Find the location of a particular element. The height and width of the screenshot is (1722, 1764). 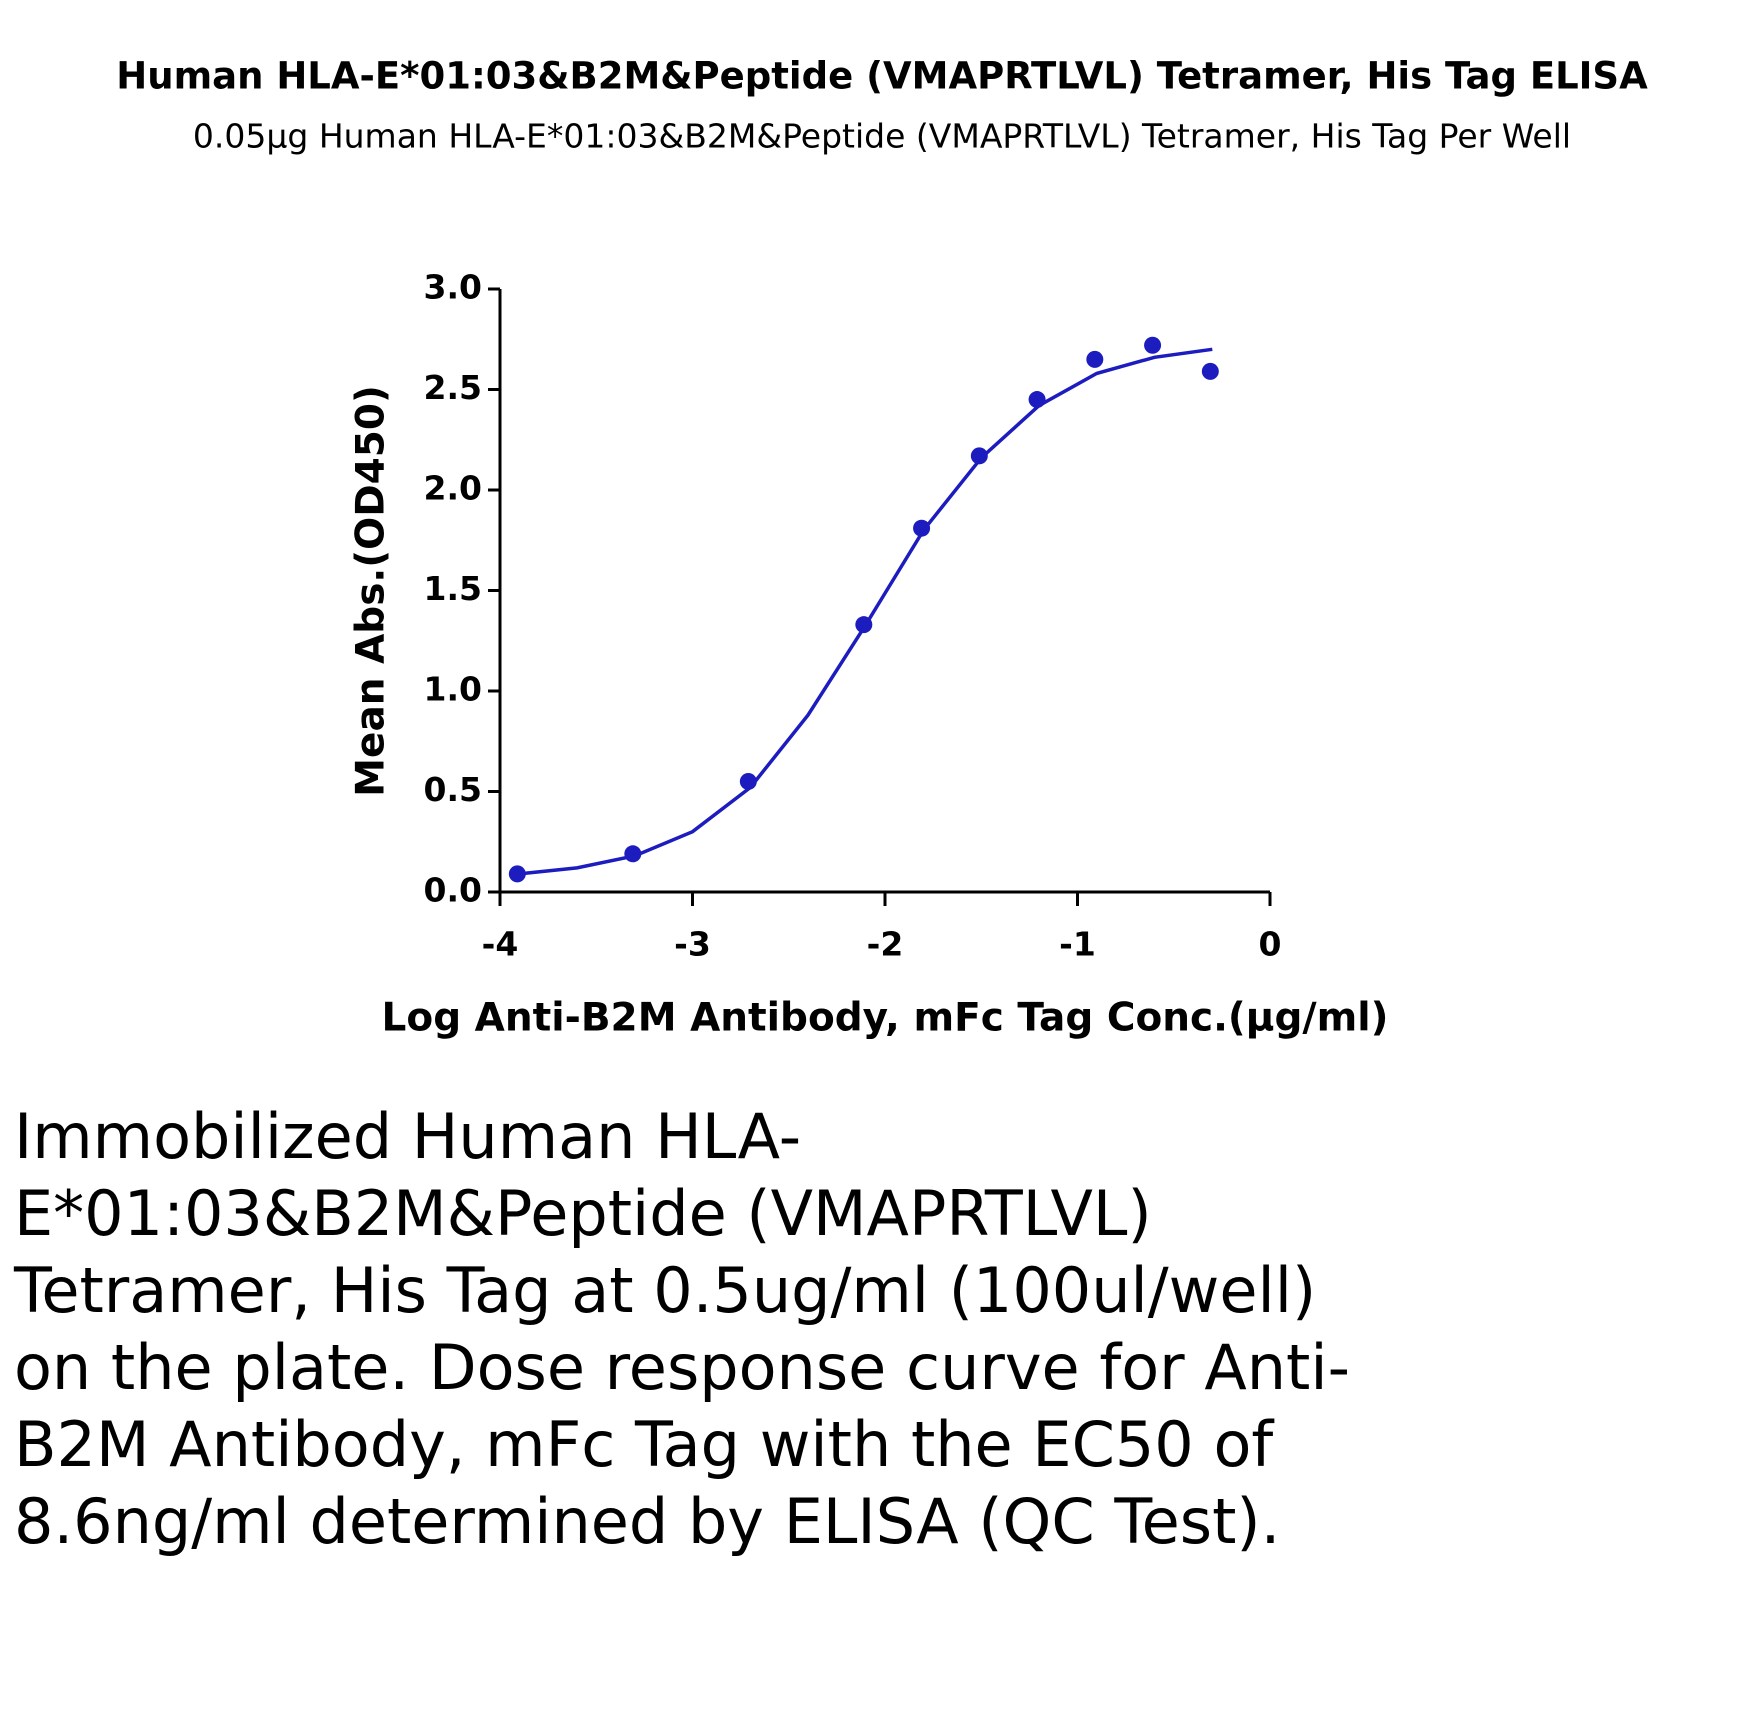

y-tick-label: 2.5 is located at coordinates (453, 387).